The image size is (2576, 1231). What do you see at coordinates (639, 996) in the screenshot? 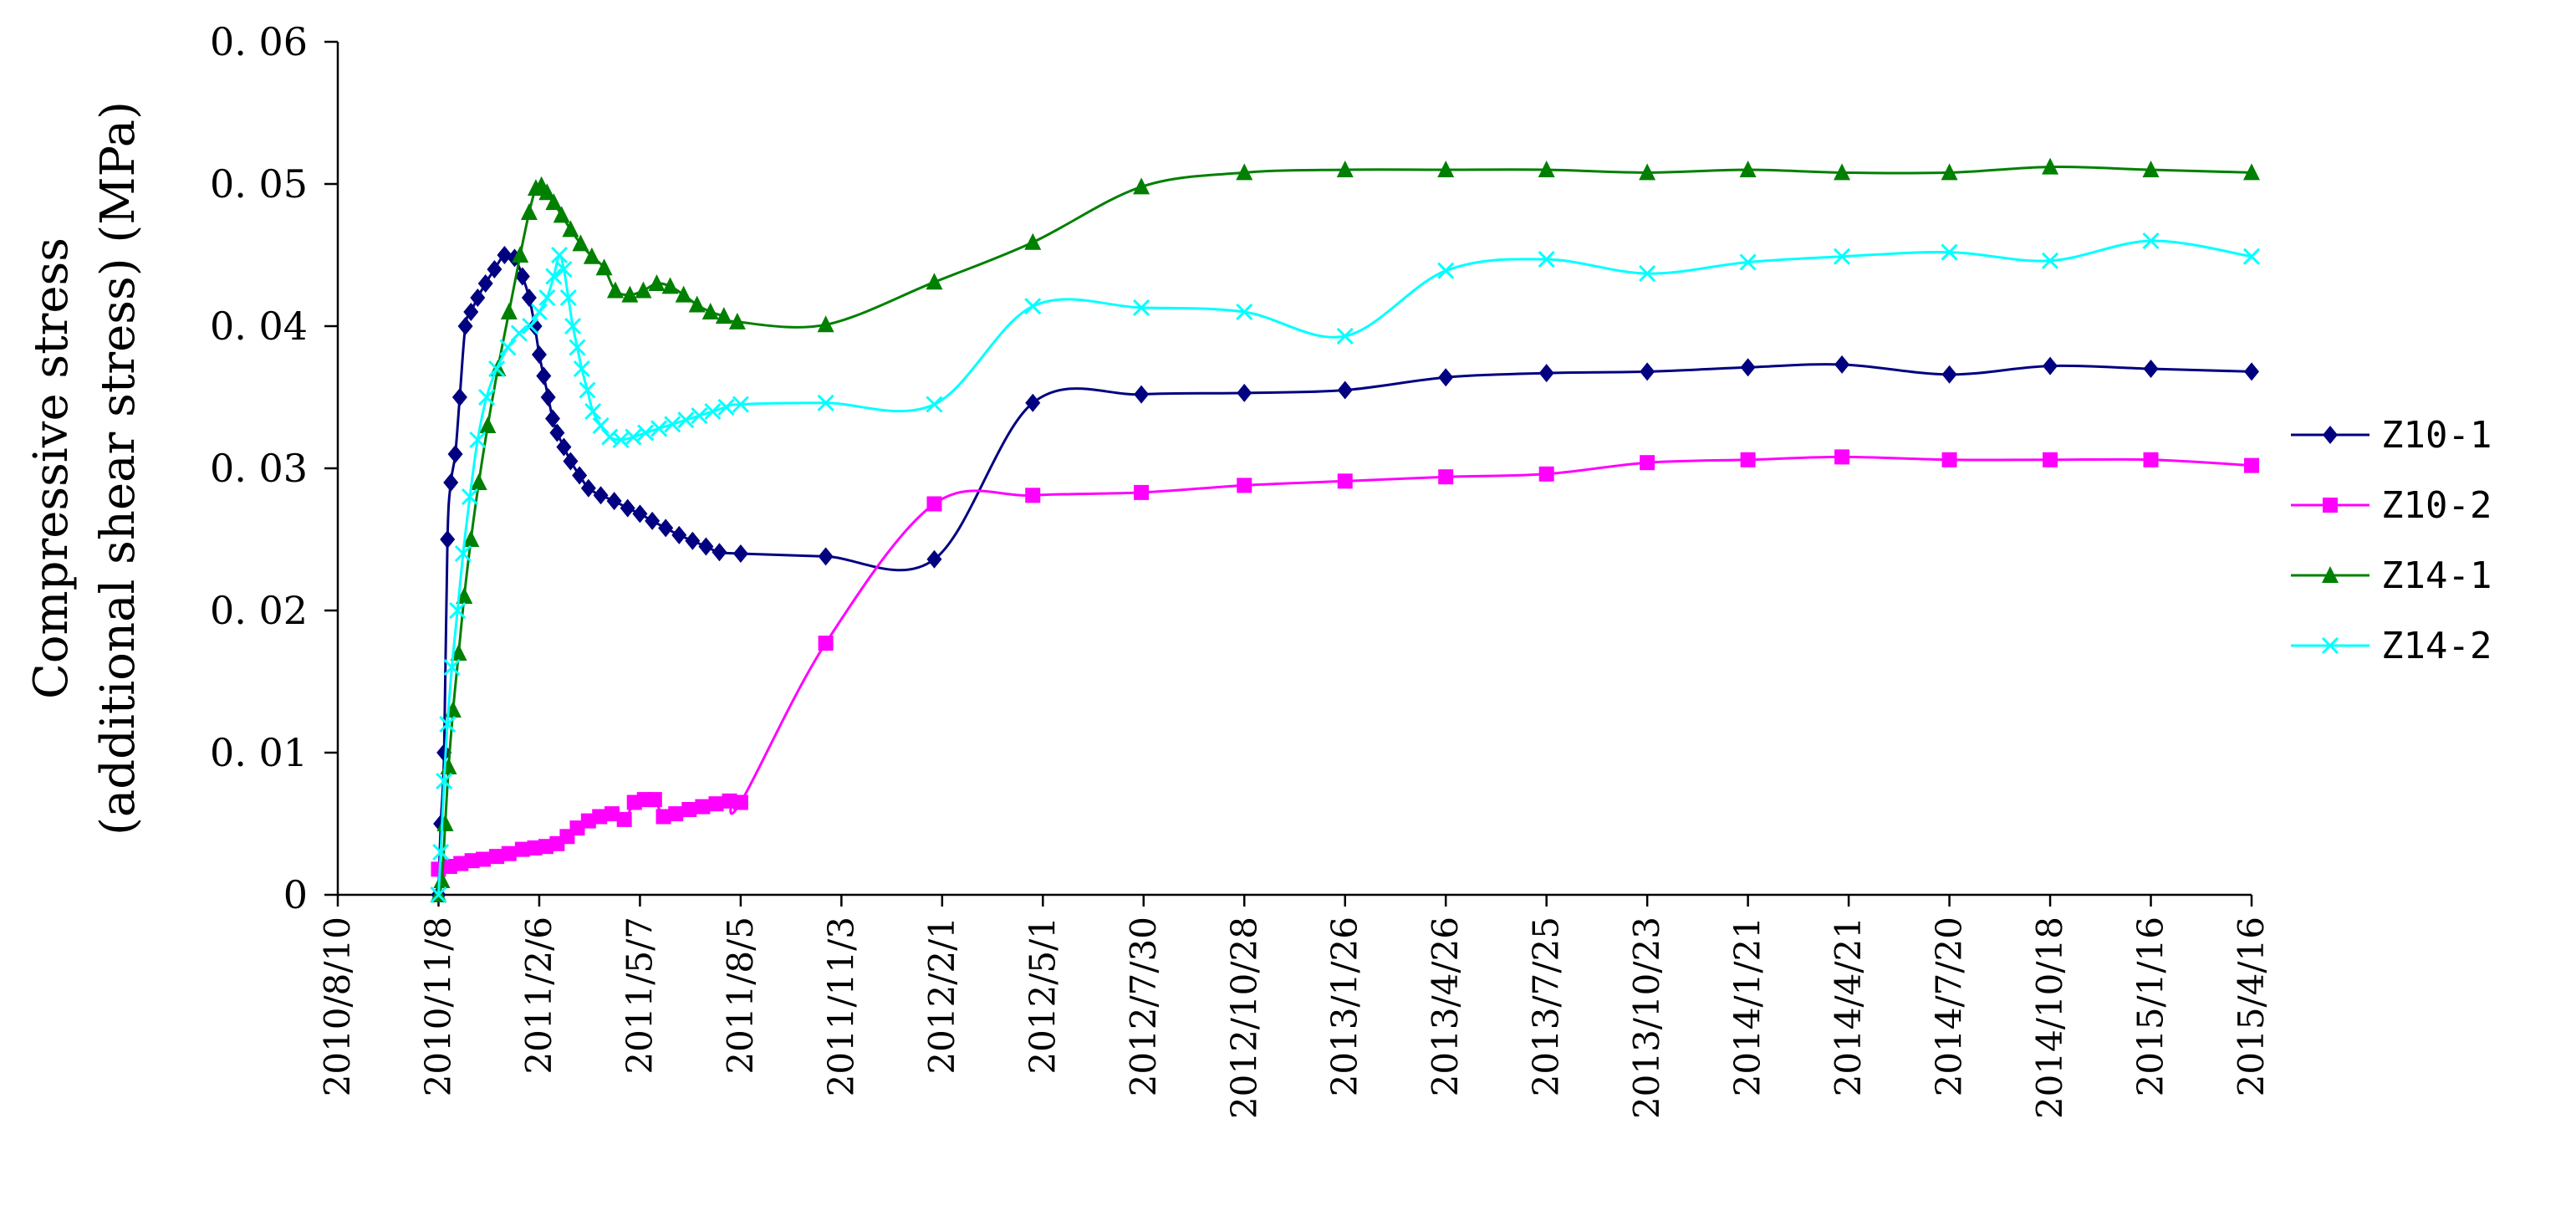
I see `x-tick-label: 2011/5/7` at bounding box center [639, 996].